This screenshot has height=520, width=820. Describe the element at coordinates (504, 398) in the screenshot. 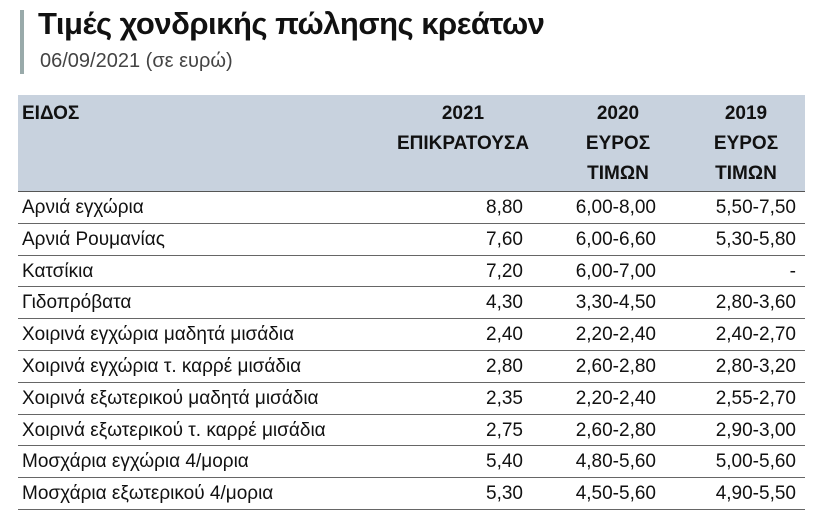

I see `price-cell: 2,35` at that location.